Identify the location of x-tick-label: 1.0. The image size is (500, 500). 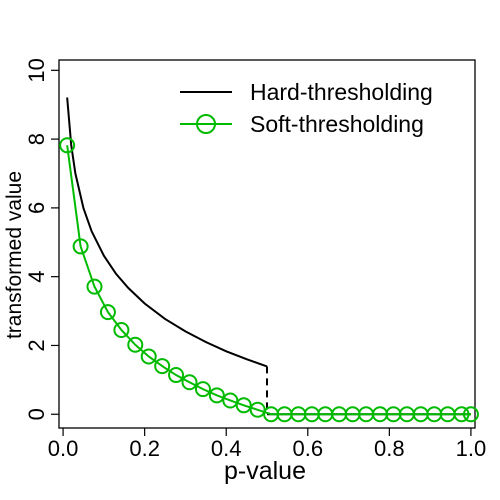
(471, 448).